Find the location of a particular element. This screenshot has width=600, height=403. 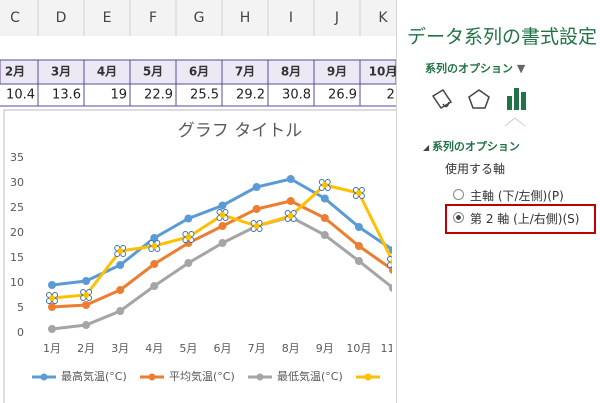

section-header: ◢ 系列のオプション is located at coordinates (471, 146).